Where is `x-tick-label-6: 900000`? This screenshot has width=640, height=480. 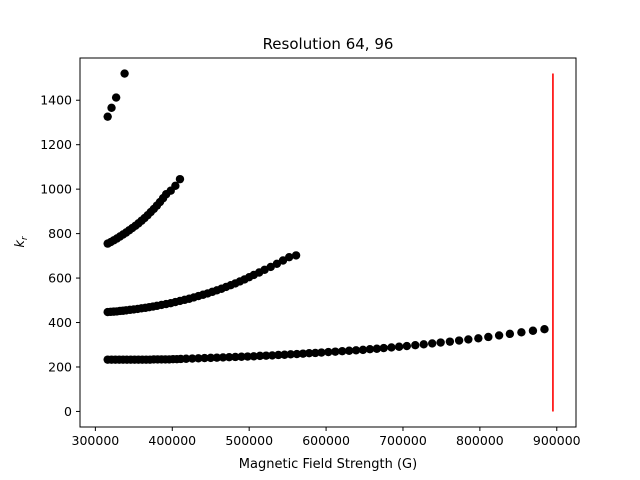
x-tick-label-6: 900000 is located at coordinates (557, 440).